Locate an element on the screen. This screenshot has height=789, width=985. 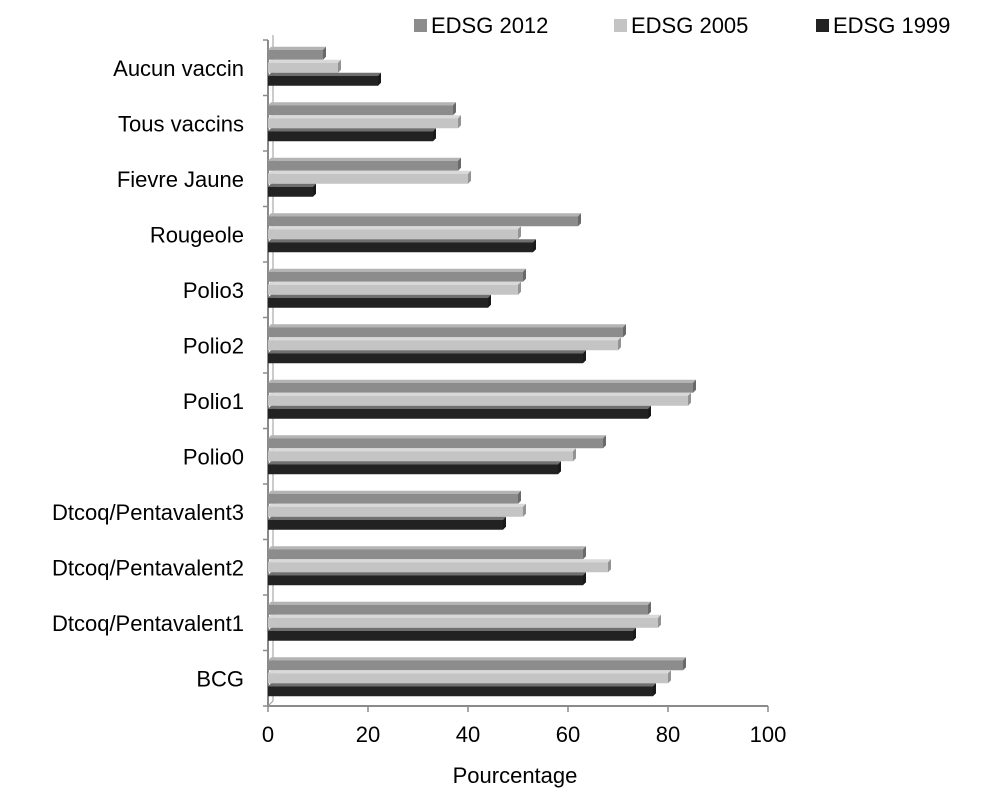
legend-item-edsg-2012: EDSG 2012 is located at coordinates (481, 25).